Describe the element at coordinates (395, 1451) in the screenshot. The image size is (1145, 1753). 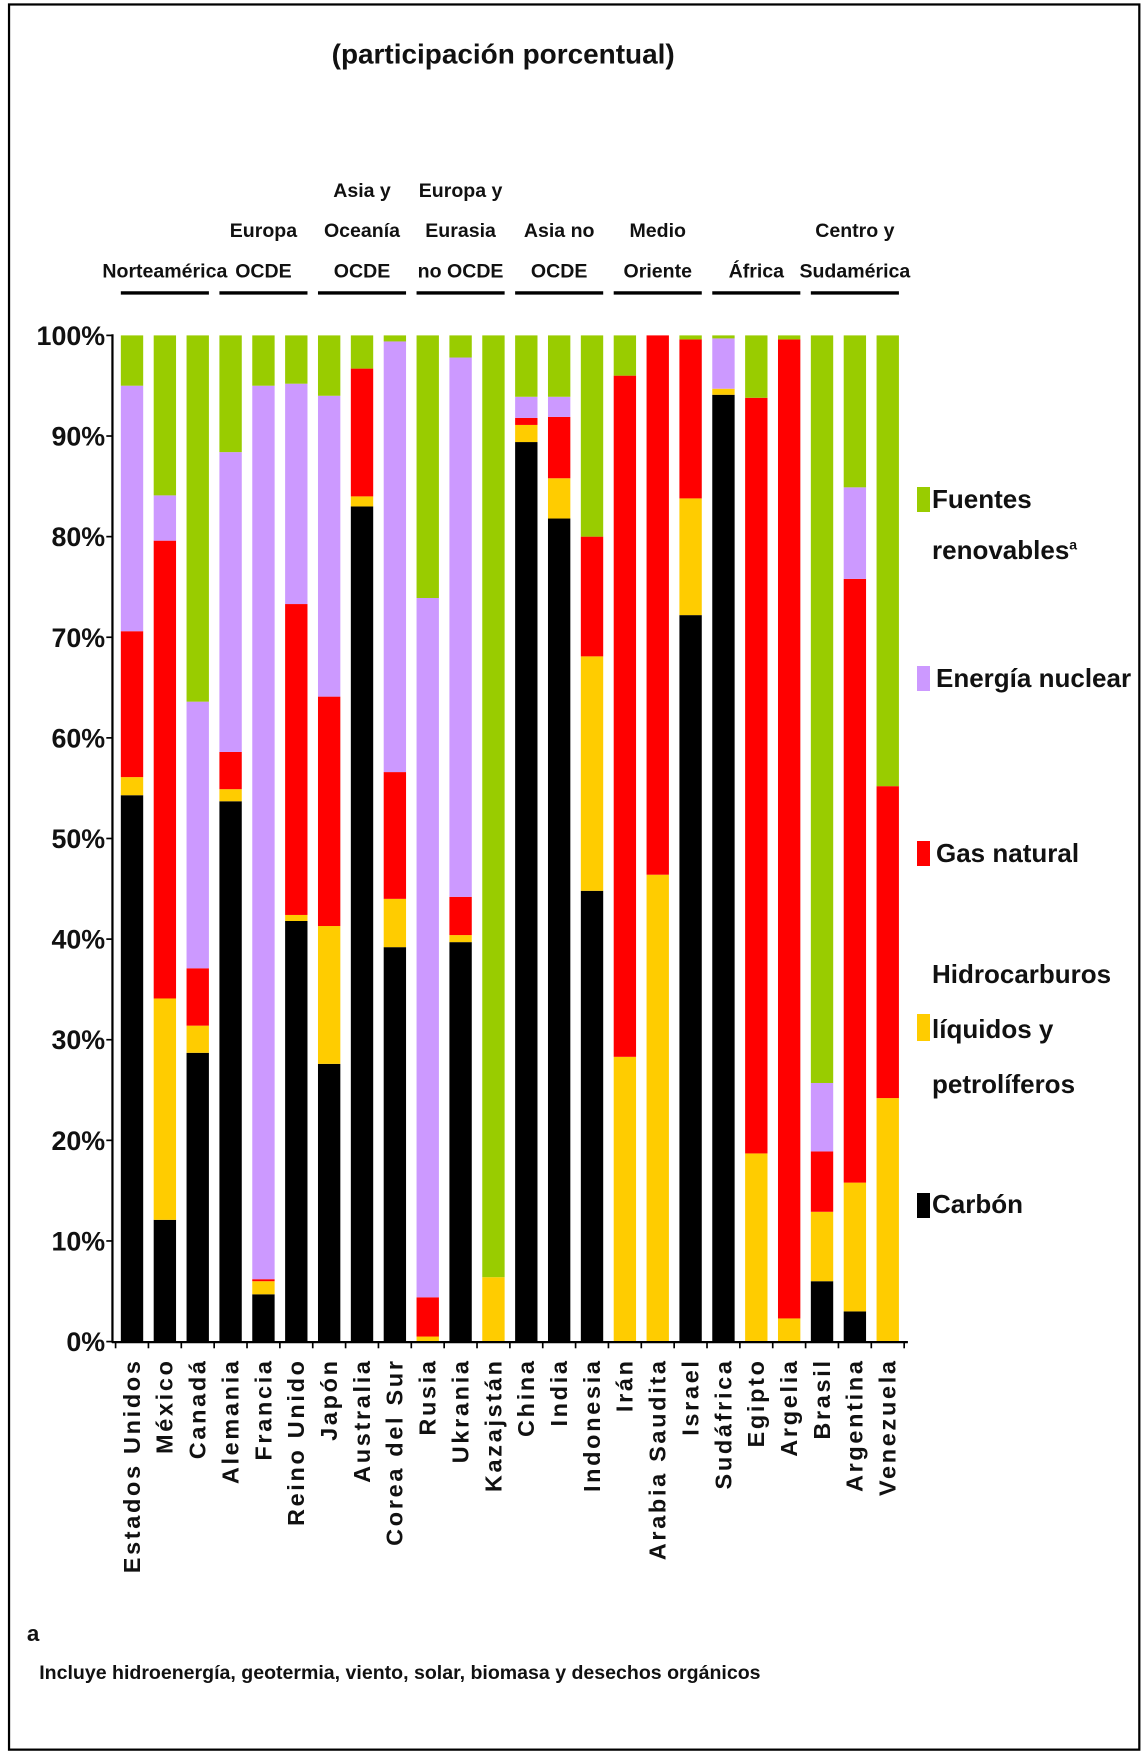
I see `x-label-corea-del-sur: Corea del Sur` at that location.